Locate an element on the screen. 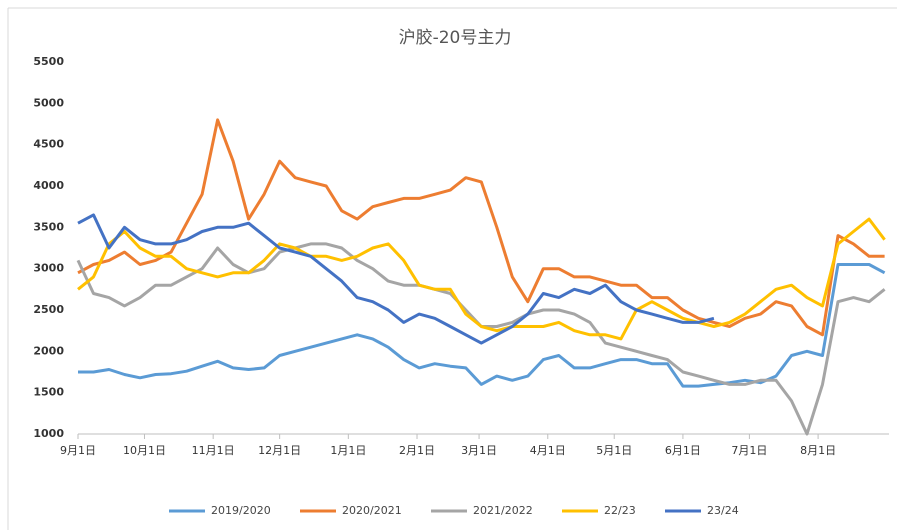 Image resolution: width=897 pixels, height=530 pixels. y-tick-label: 5500 is located at coordinates (48, 61).